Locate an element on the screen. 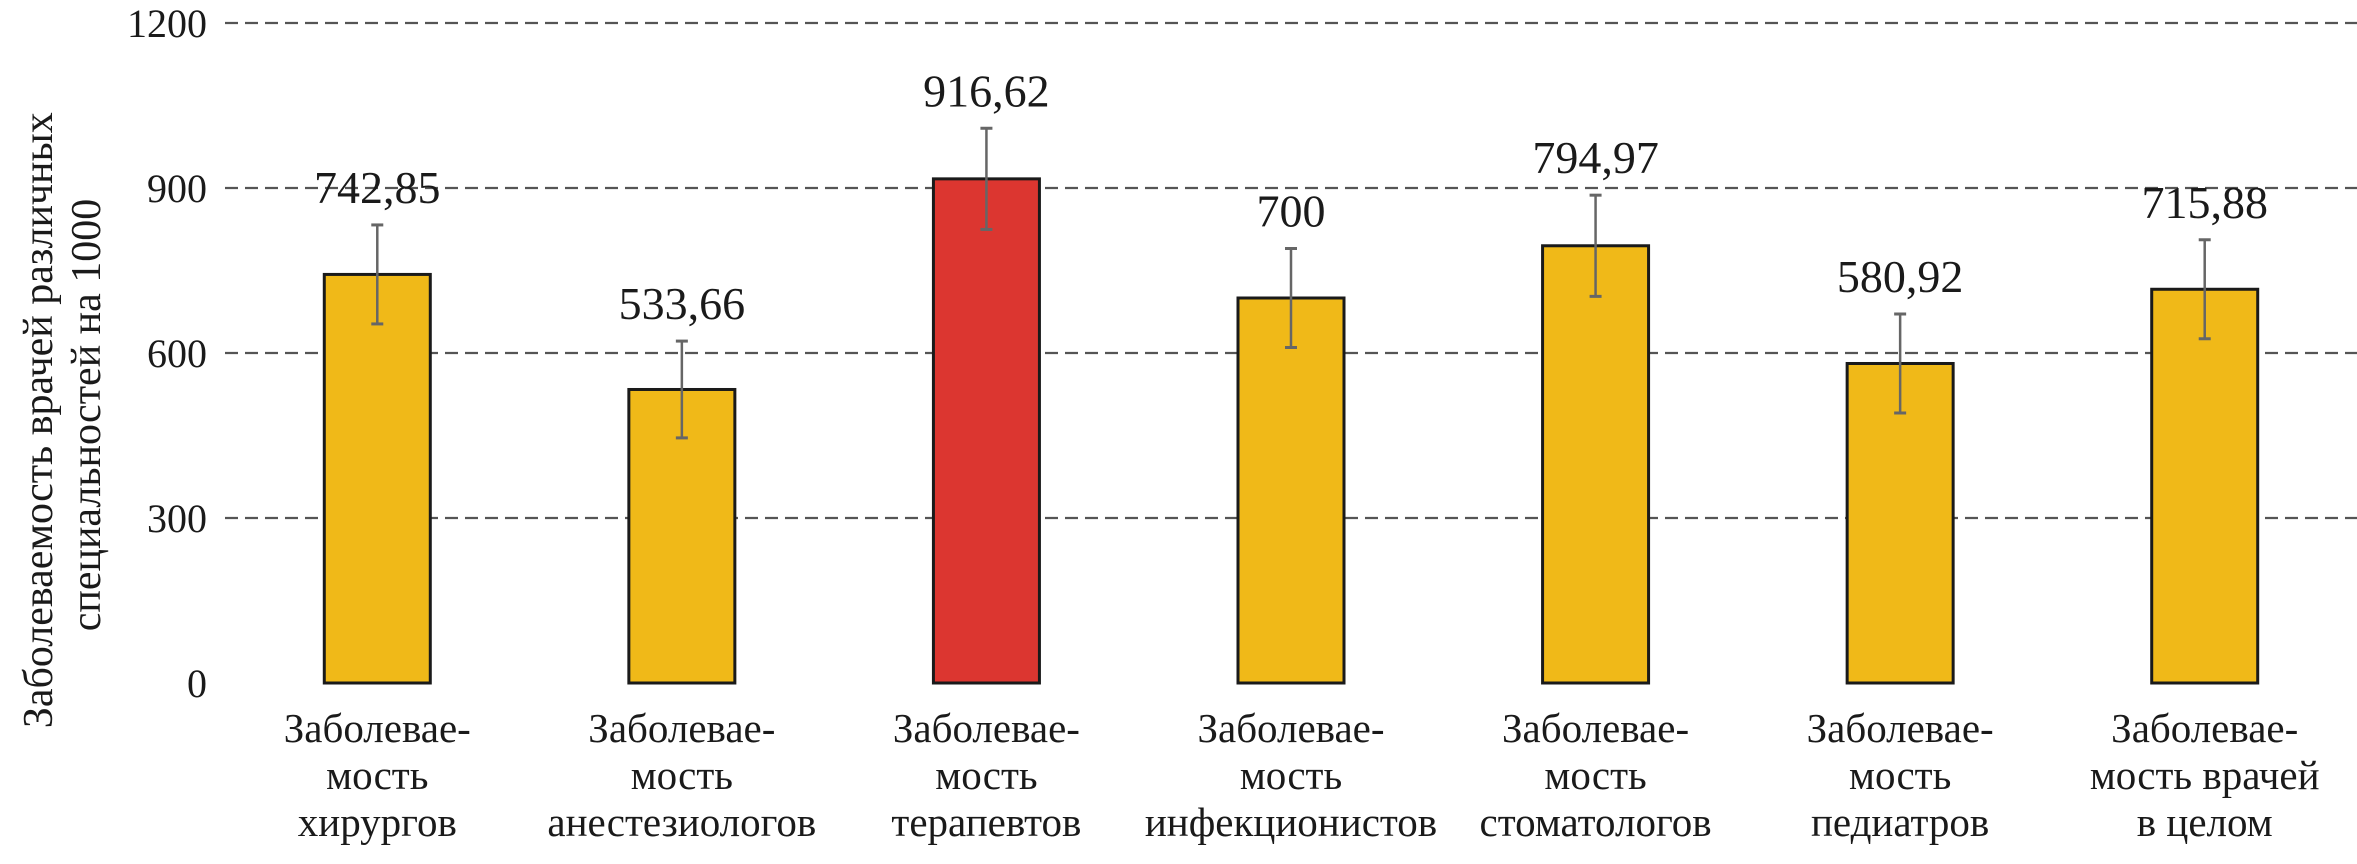  data-label: 533,66 is located at coordinates (682, 303).